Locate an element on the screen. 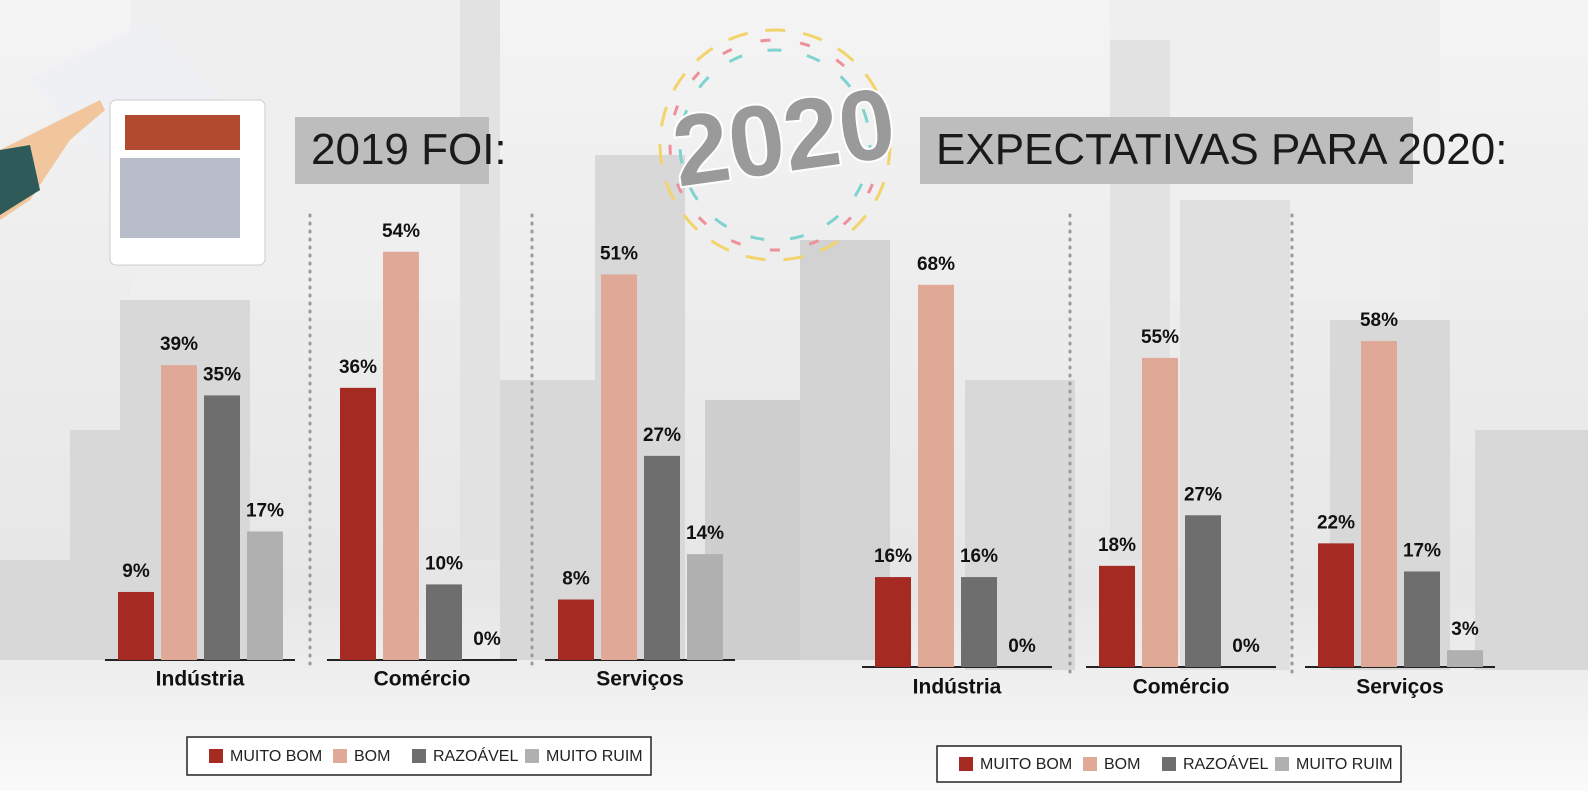  value-label: 68% is located at coordinates (936, 264).